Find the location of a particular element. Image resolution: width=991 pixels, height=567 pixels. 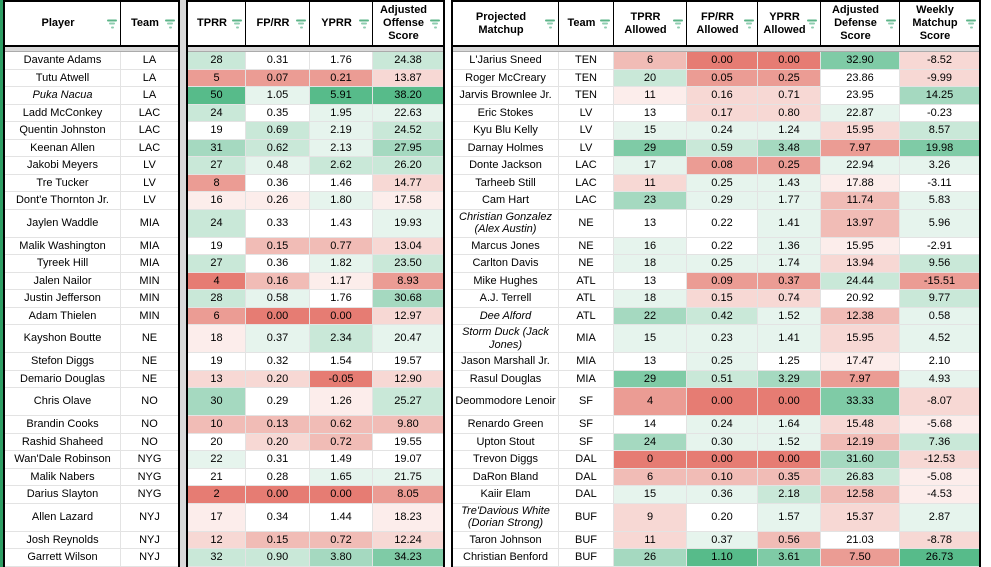

stat-cell: 8.05 is located at coordinates (408, 495).